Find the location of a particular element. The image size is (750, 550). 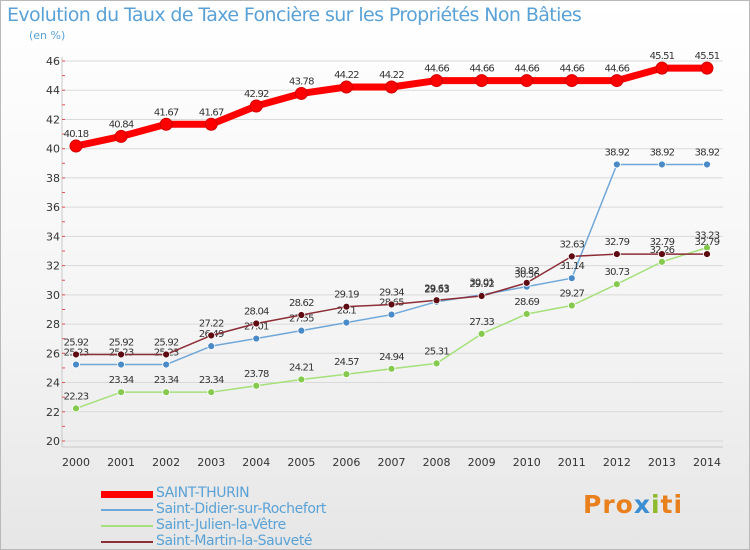

x-tick-label: 2012 is located at coordinates (617, 462).